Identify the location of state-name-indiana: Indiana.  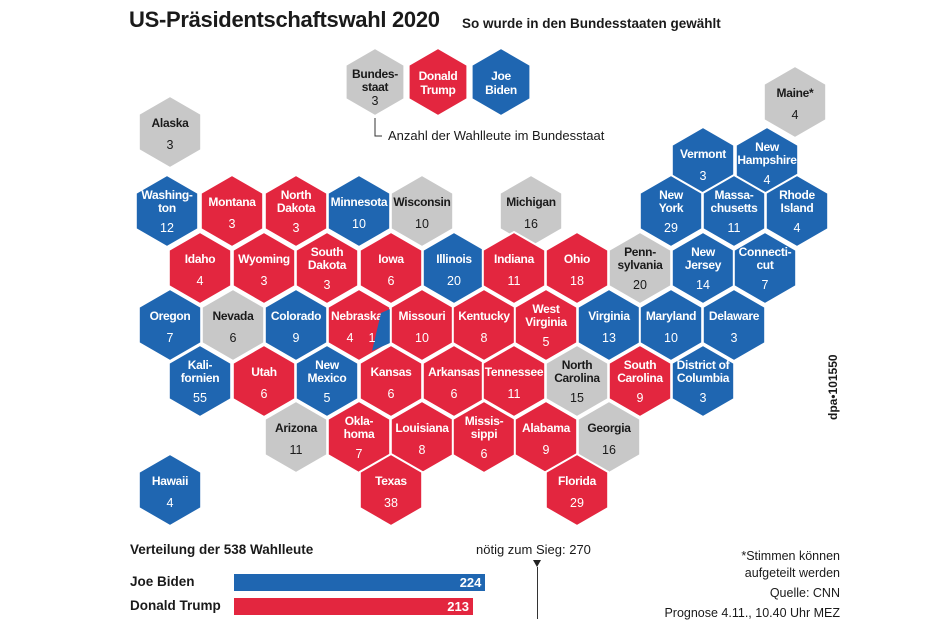
(514, 259).